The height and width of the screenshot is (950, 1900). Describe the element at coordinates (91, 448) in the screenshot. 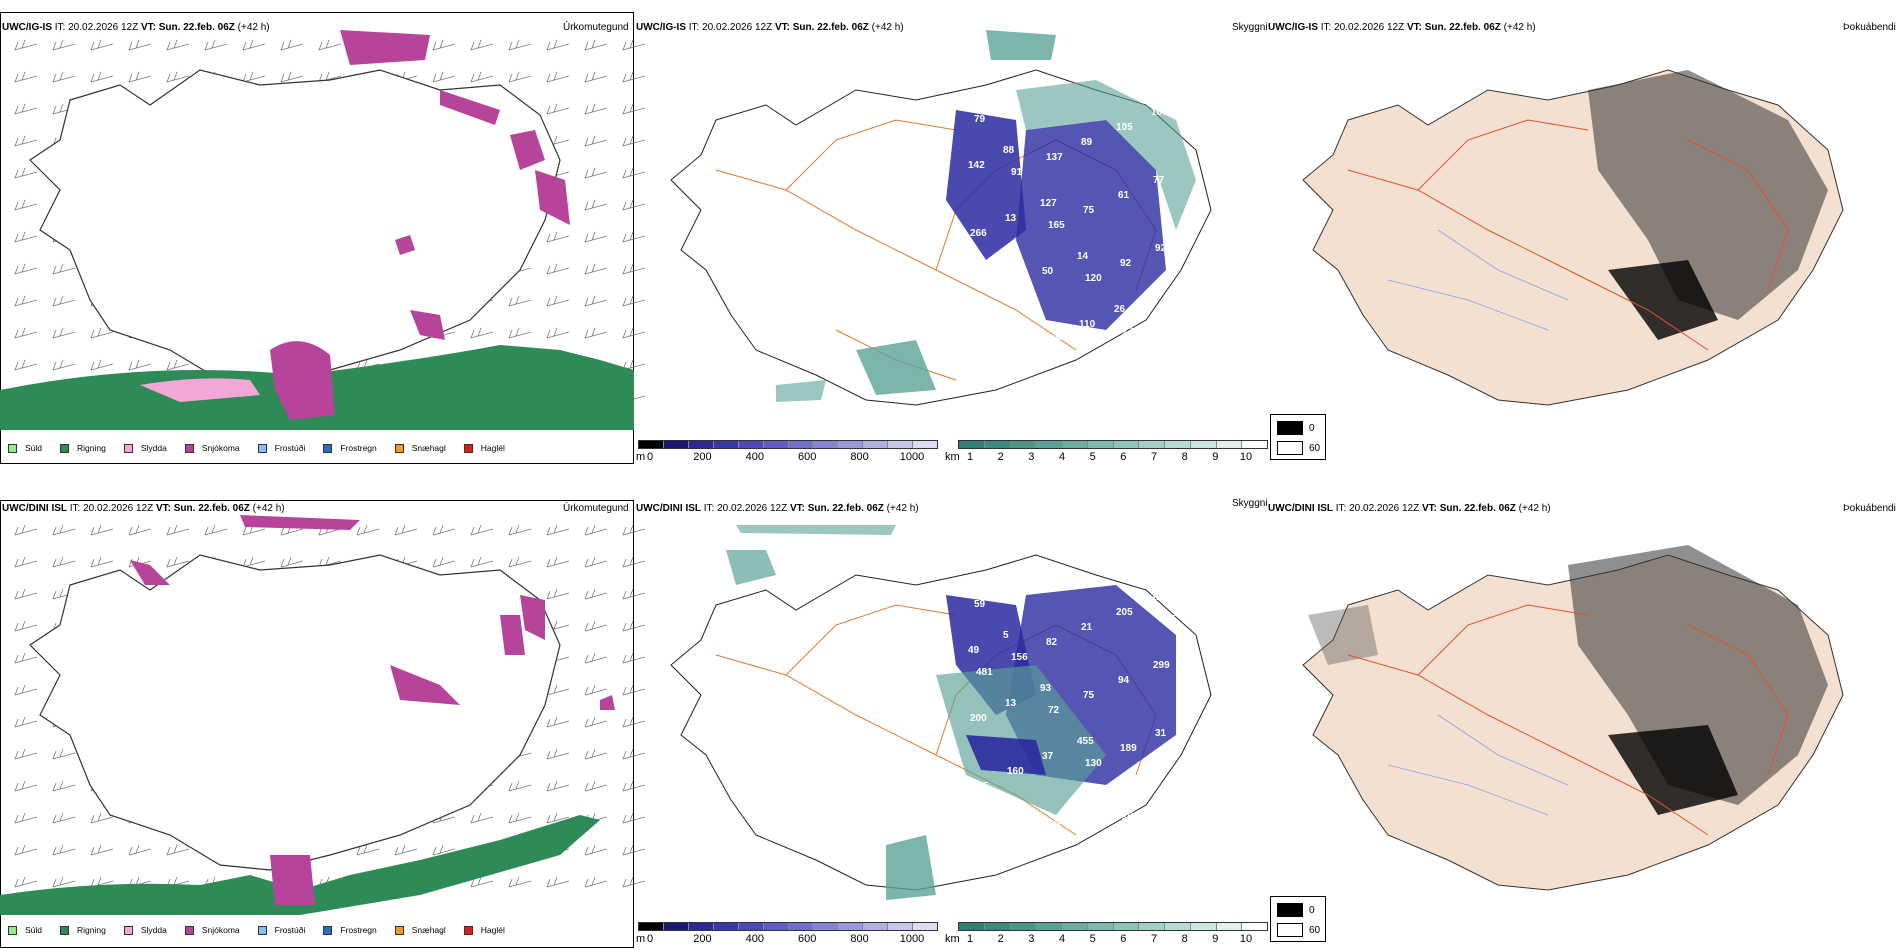

I see `legend-label: Rigning` at that location.